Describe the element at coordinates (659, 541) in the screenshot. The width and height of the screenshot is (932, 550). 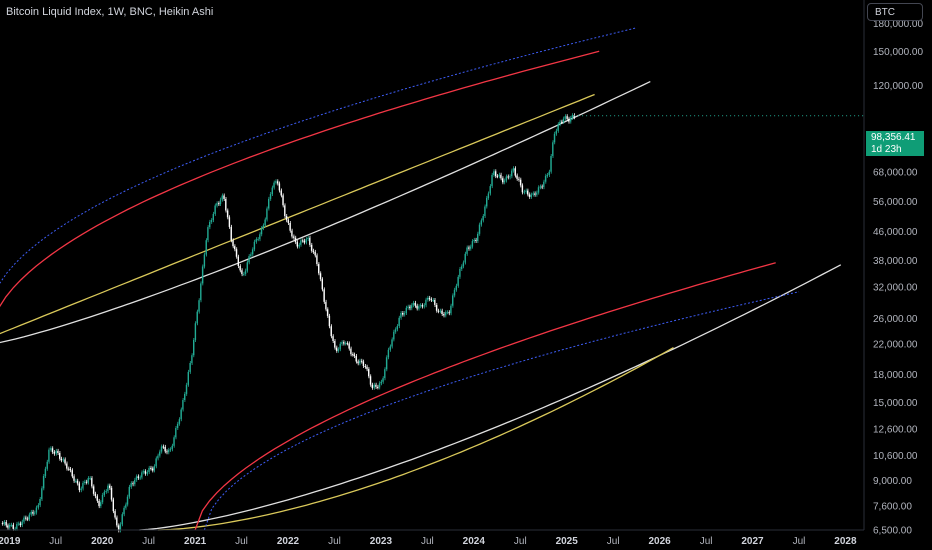
I see `time-tick-label: 2026` at that location.